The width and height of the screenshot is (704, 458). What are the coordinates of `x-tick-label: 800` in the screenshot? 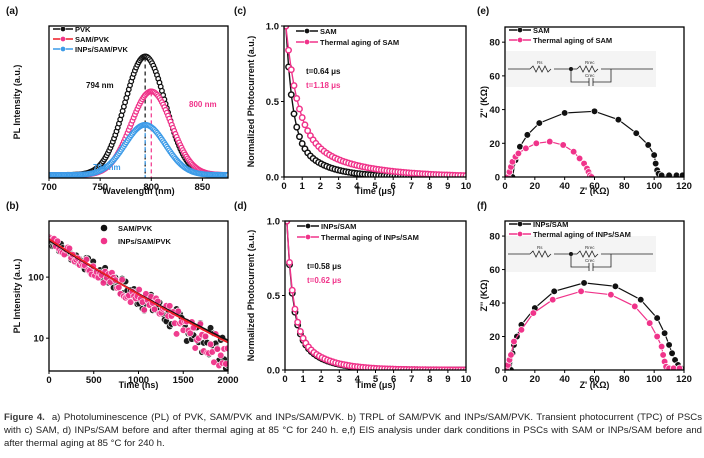 It's located at (151, 187).